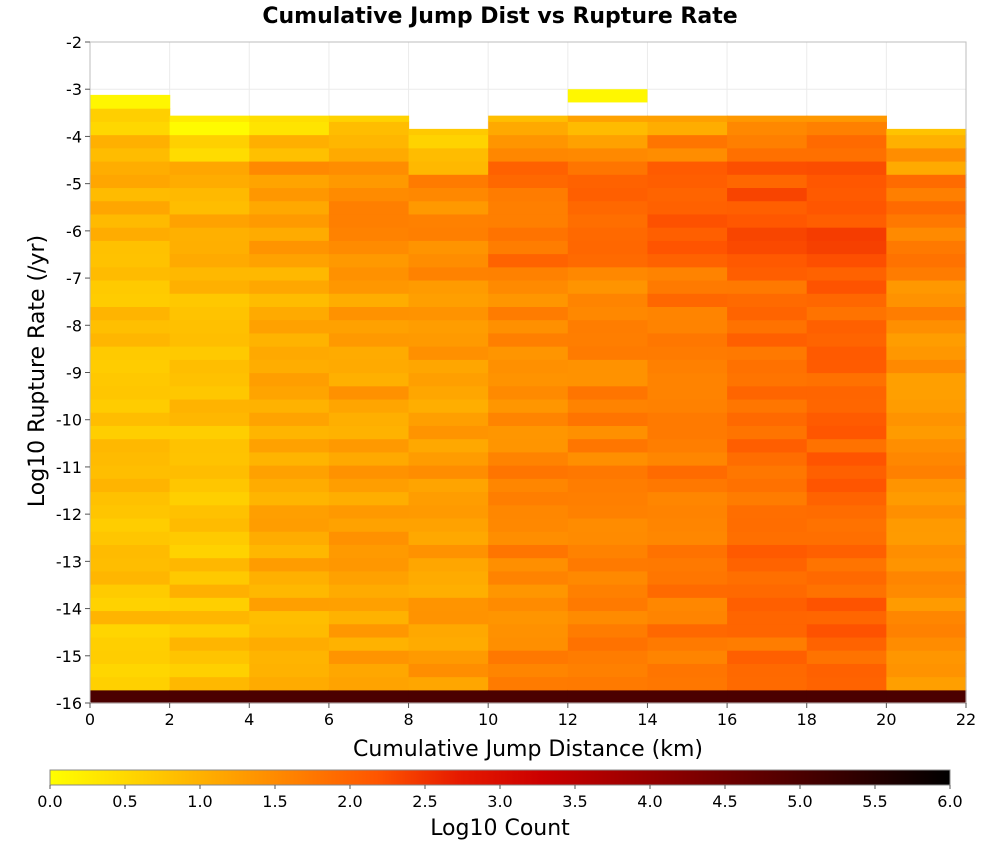 The height and width of the screenshot is (850, 1000). I want to click on y-tick-label: -10, so click(69, 420).